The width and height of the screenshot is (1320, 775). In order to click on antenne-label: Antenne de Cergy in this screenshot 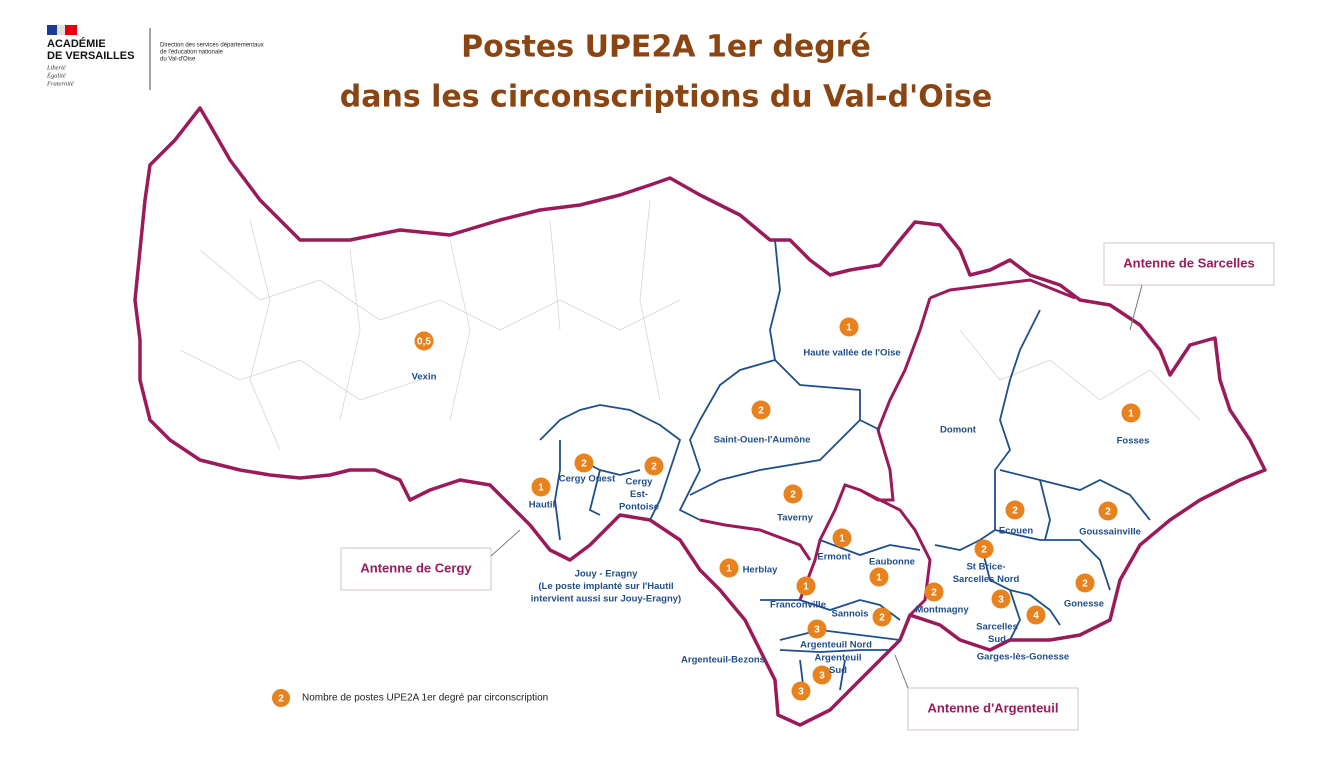, I will do `click(416, 567)`.